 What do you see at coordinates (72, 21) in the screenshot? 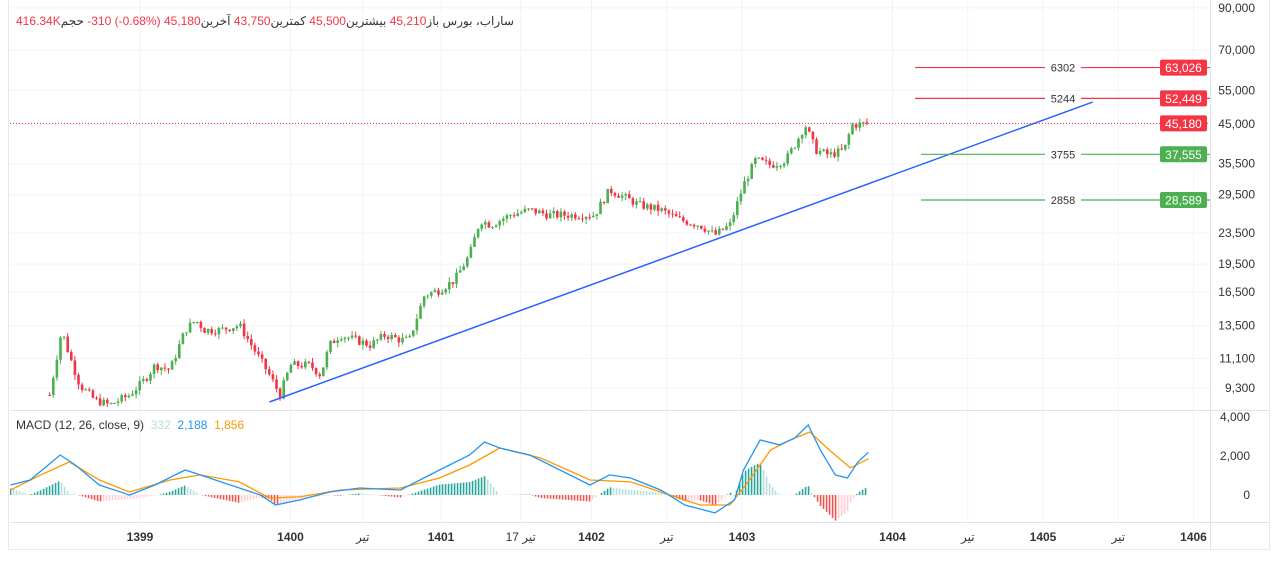
I see `volume-label: حجم` at bounding box center [72, 21].